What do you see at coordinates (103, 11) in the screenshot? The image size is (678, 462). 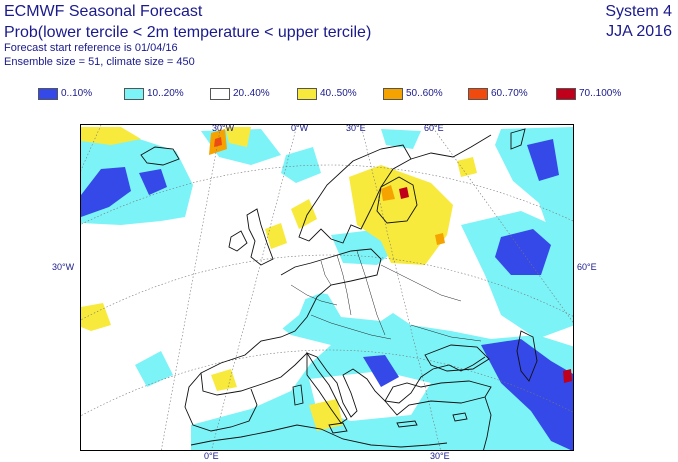 I see `map-title: ECMWF Seasonal Forecast` at bounding box center [103, 11].